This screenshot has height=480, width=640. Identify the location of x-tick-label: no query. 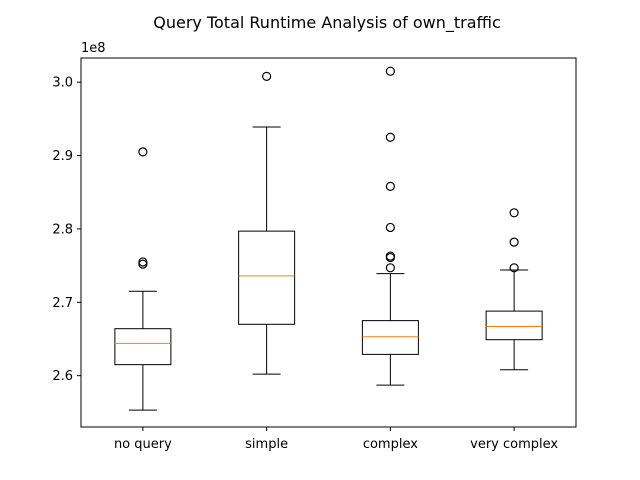
(143, 444).